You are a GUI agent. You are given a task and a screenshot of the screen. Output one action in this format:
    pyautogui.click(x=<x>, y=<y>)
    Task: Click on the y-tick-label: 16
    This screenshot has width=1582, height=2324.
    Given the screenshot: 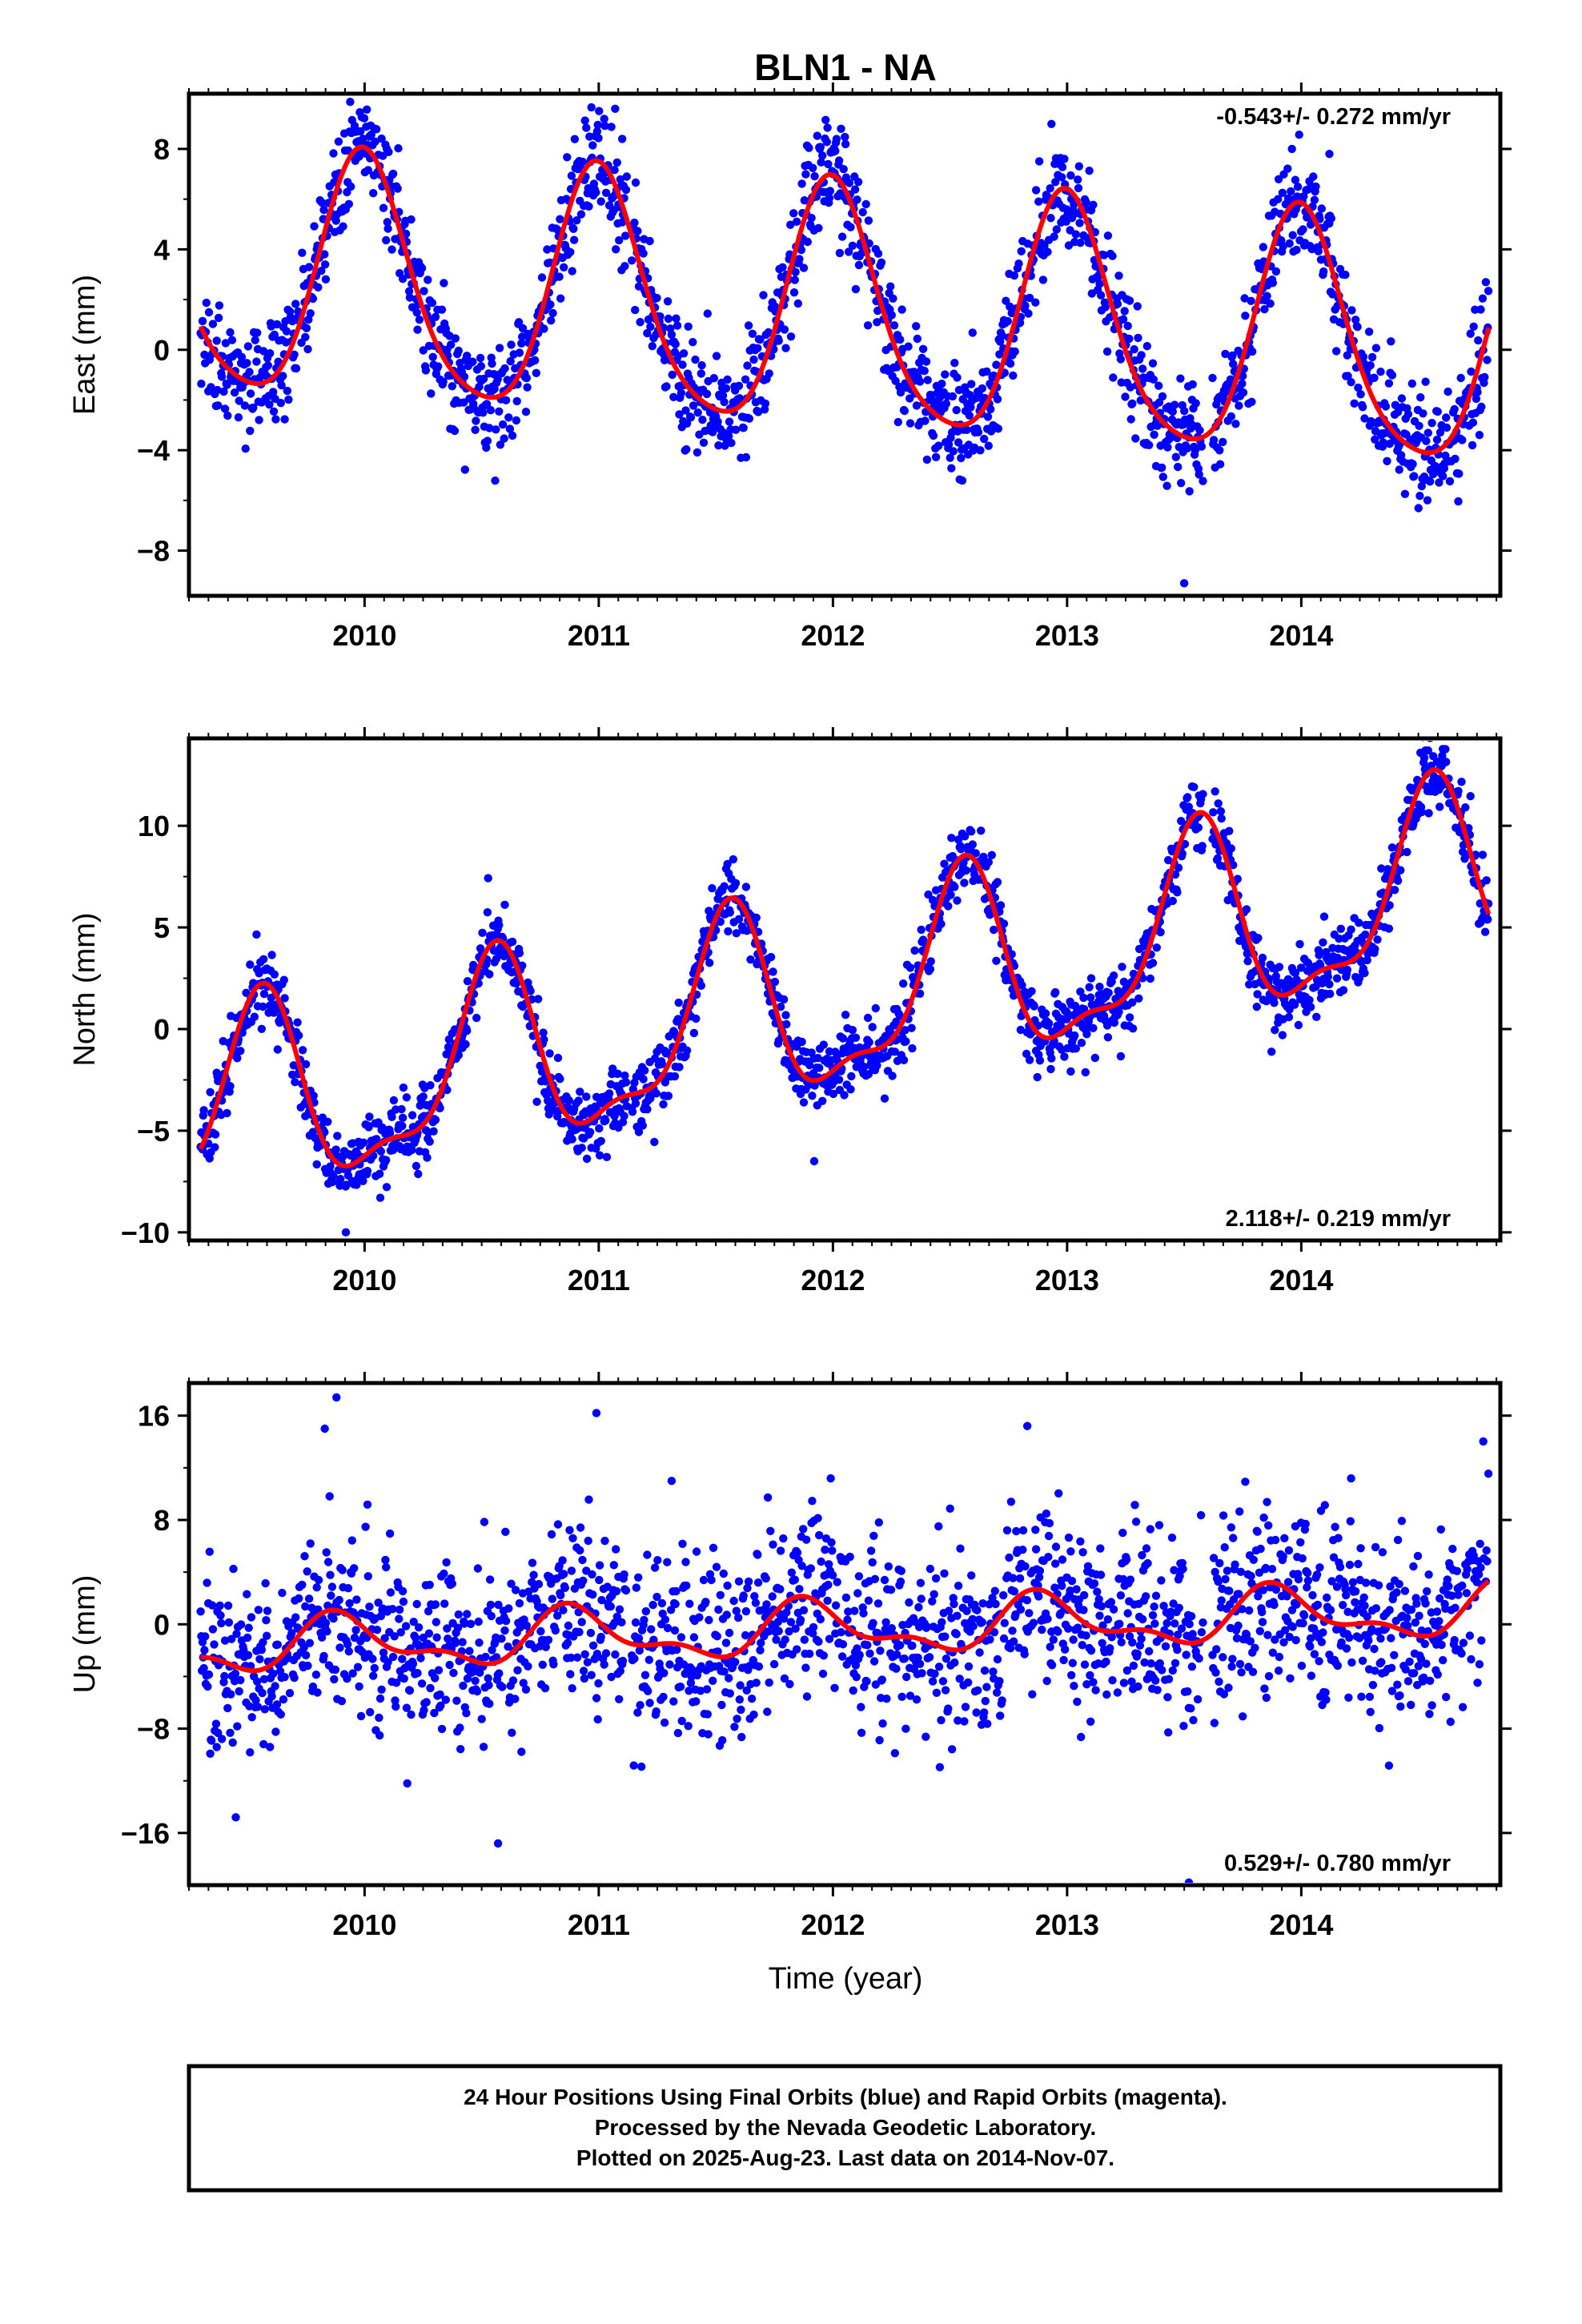 What is the action you would take?
    pyautogui.click(x=154, y=1416)
    